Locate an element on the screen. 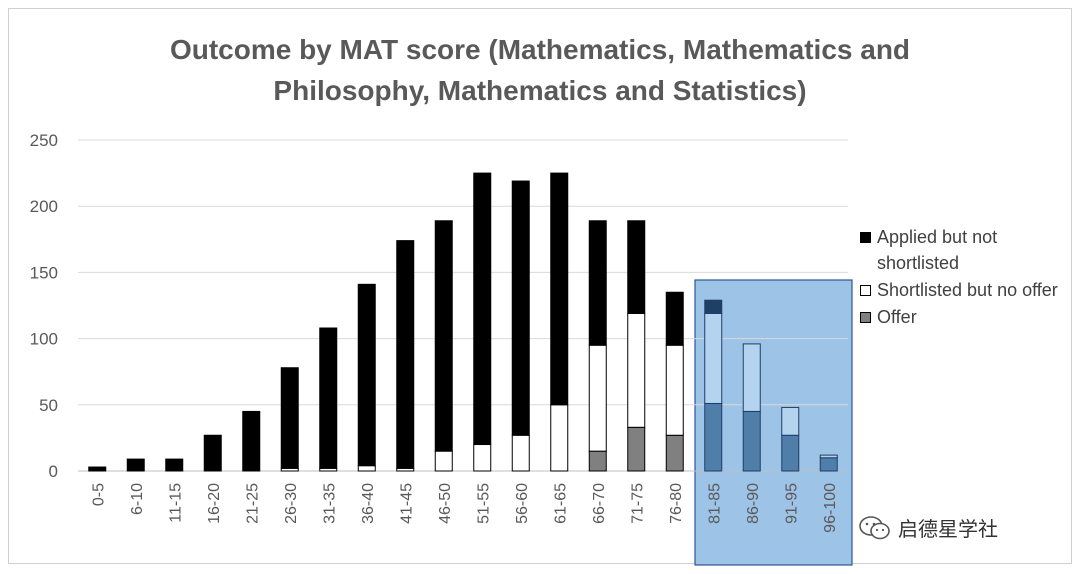  y-tick-label: 50 is located at coordinates (48, 405).